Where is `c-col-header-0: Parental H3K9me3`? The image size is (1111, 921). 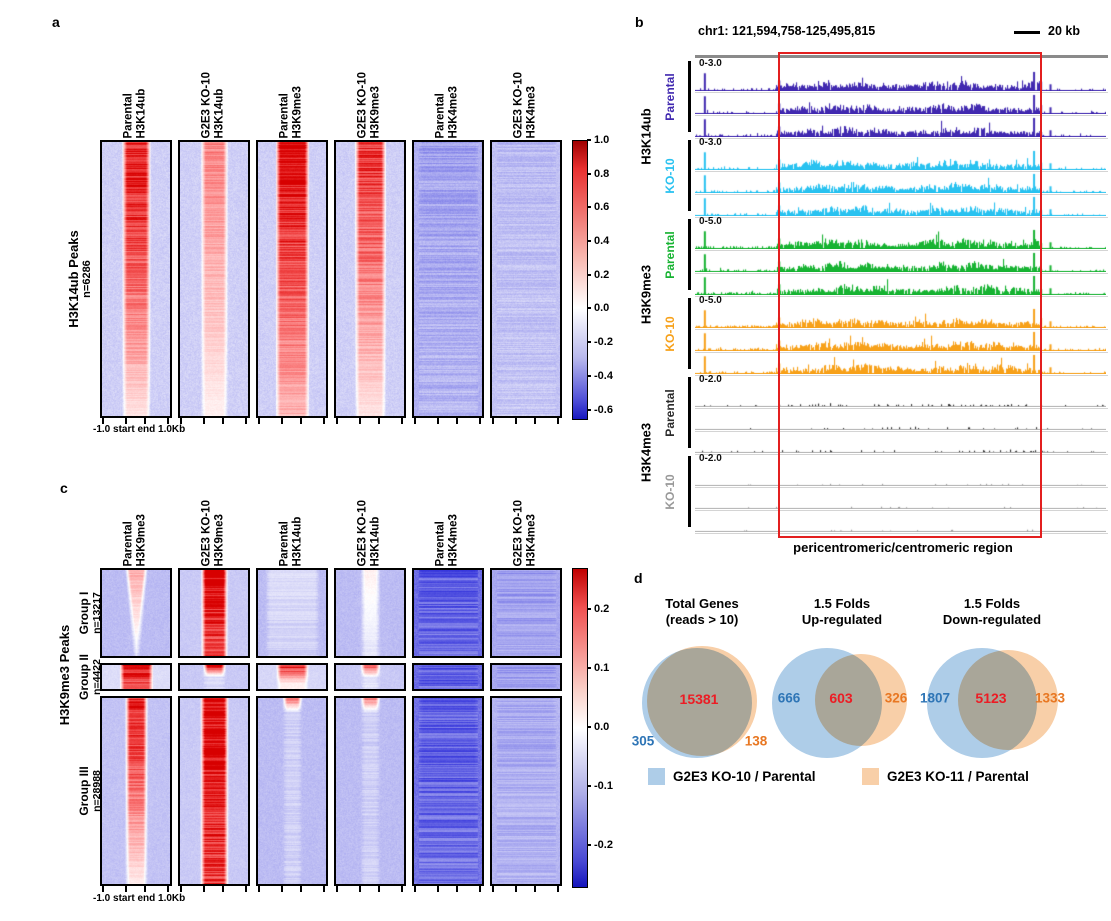 c-col-header-0: Parental H3K9me3 is located at coordinates (135, 539).